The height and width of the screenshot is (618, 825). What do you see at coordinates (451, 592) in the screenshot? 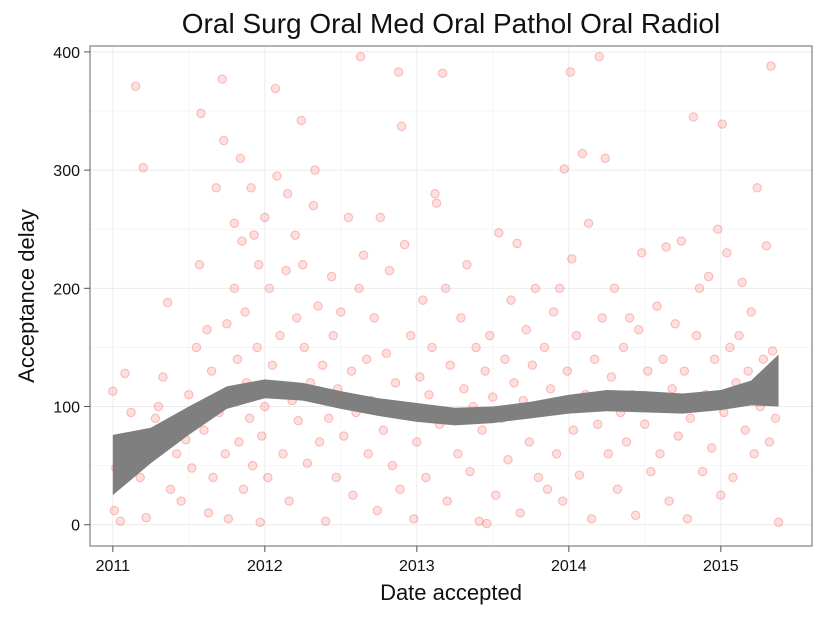
I see `x-axis-title: Date accepted` at bounding box center [451, 592].